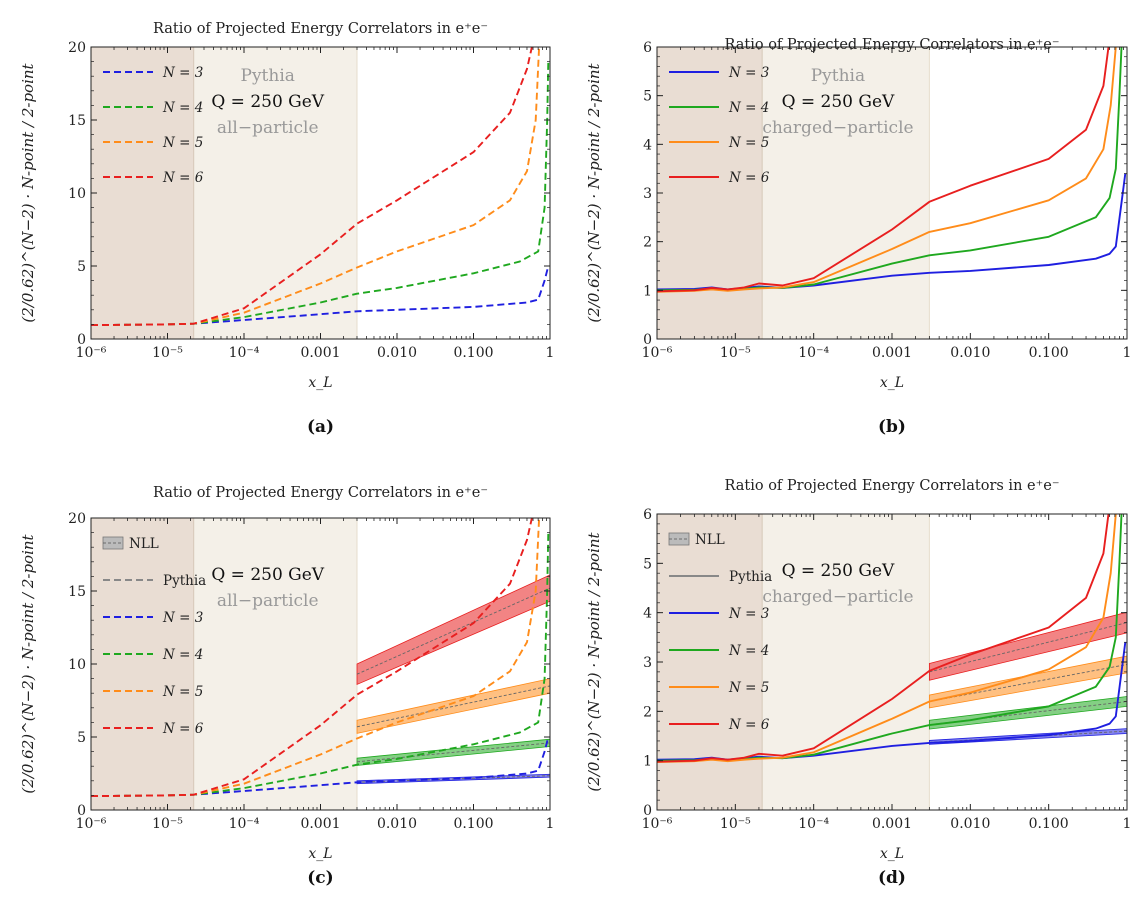 Image resolution: width=1131 pixels, height=907 pixels. What do you see at coordinates (647, 515) in the screenshot?
I see `y-tick-label: 6` at bounding box center [647, 515].